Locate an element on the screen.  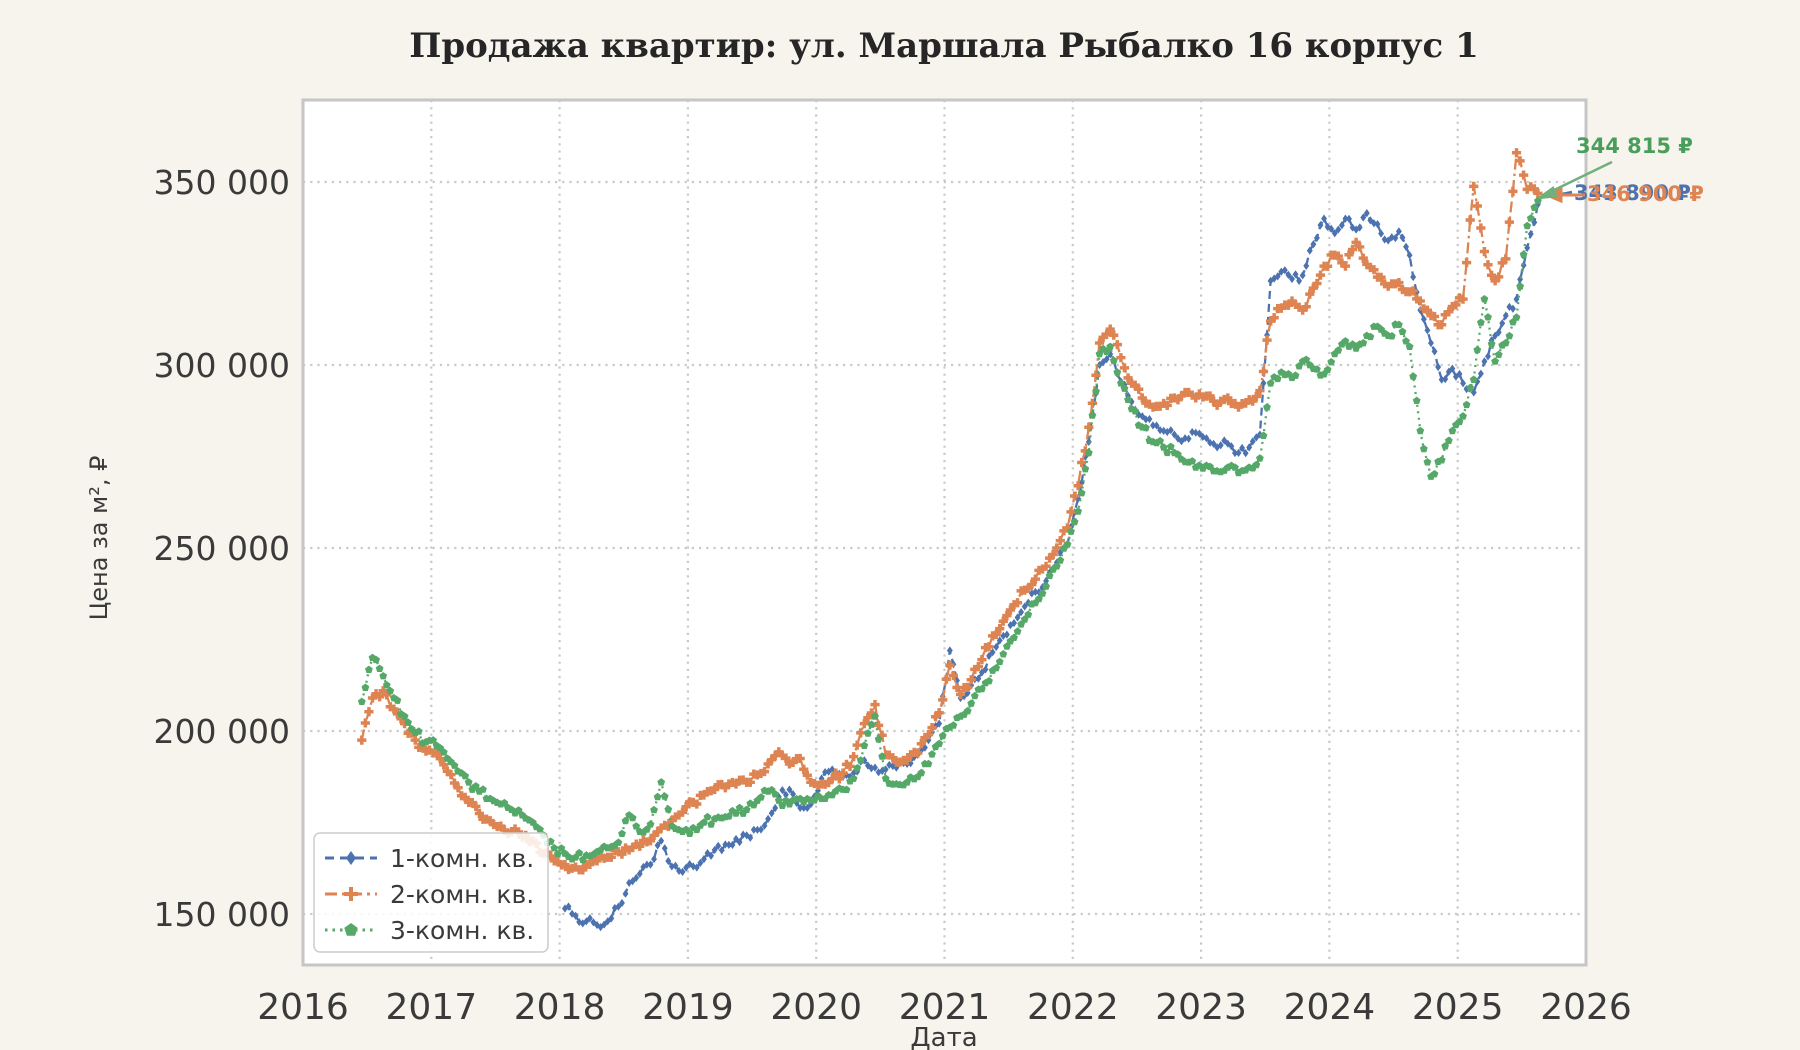
plus-marker-icon is located at coordinates (351, 894).